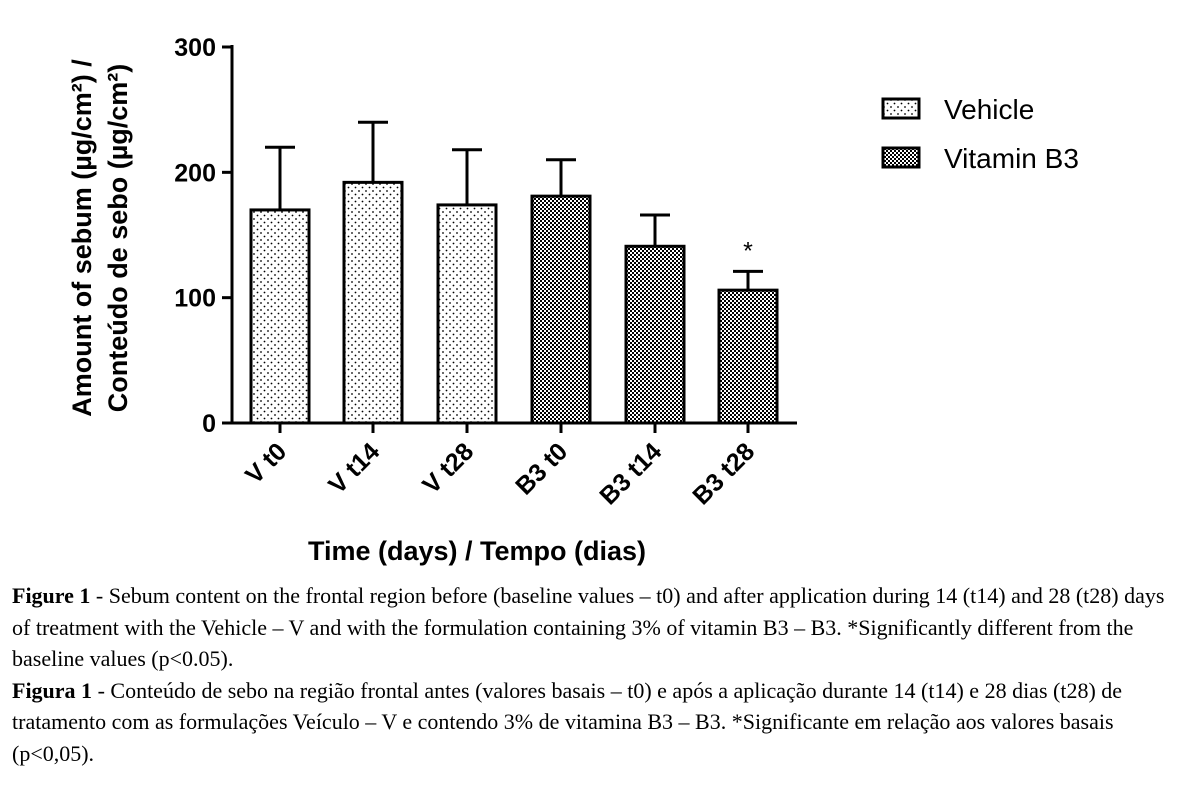 The height and width of the screenshot is (787, 1183). I want to click on y-tick-label-200: 200, so click(195, 173).